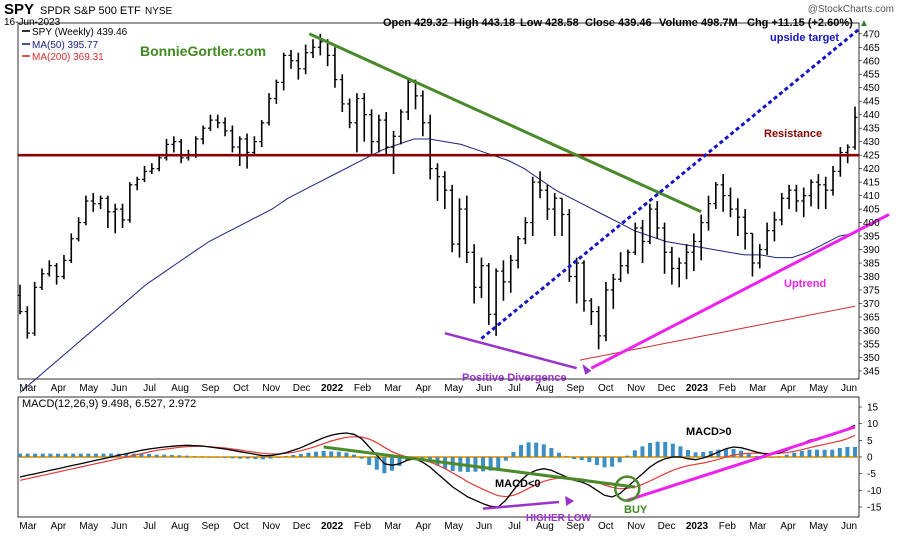 This screenshot has width=900, height=539. I want to click on quote-high: High 443.18, so click(484, 23).